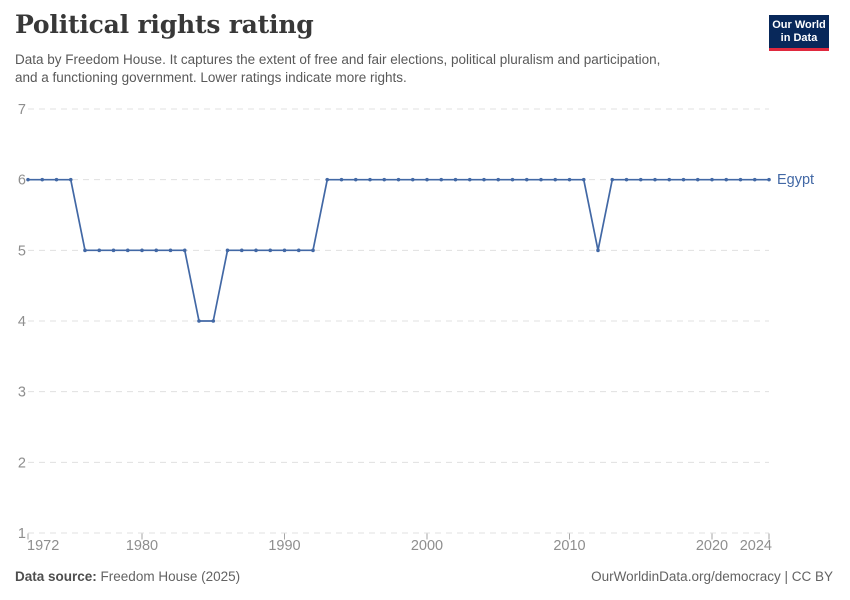 The image size is (850, 600). I want to click on data-point-2005, so click(498, 179).